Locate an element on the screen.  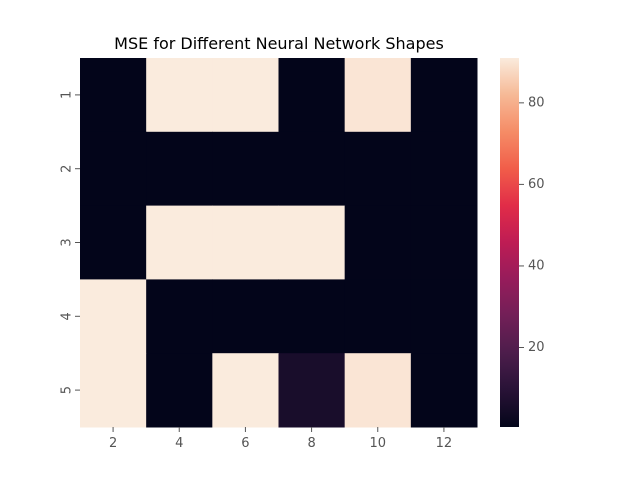
heatmap-cell-r4-c8 is located at coordinates (312, 316).